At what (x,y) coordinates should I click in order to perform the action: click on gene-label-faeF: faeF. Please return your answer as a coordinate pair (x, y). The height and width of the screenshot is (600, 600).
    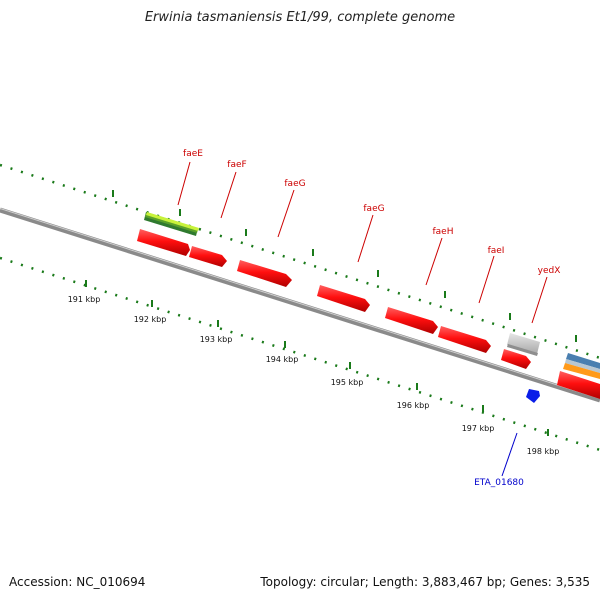
    Looking at the image, I should click on (236, 165).